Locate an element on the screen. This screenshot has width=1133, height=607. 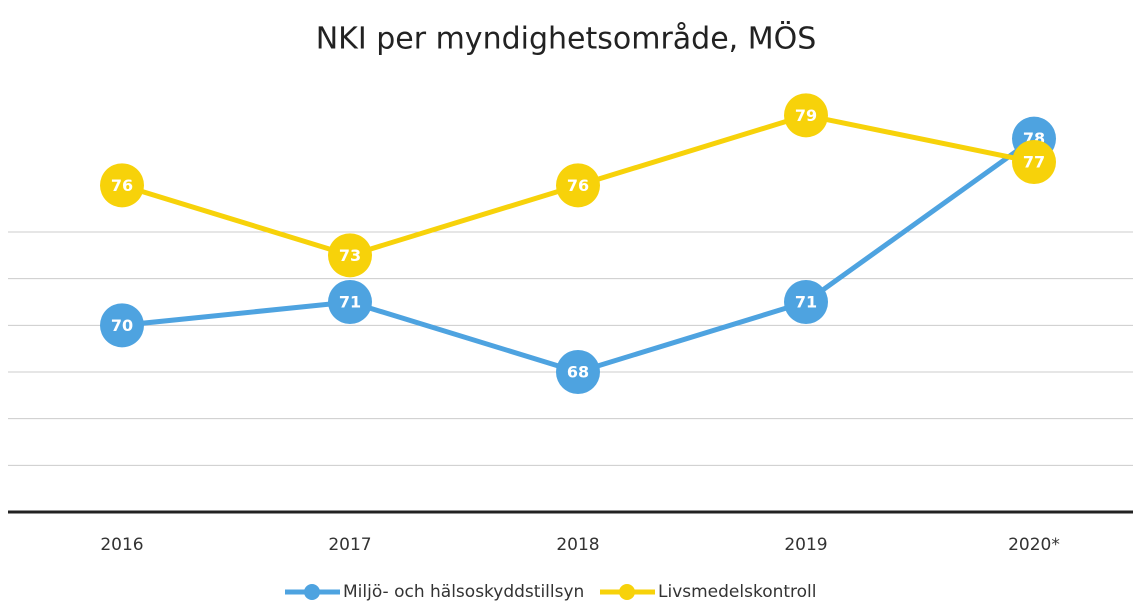
chart-title: NKI per myndighetsområde, MÖS is located at coordinates (566, 39).